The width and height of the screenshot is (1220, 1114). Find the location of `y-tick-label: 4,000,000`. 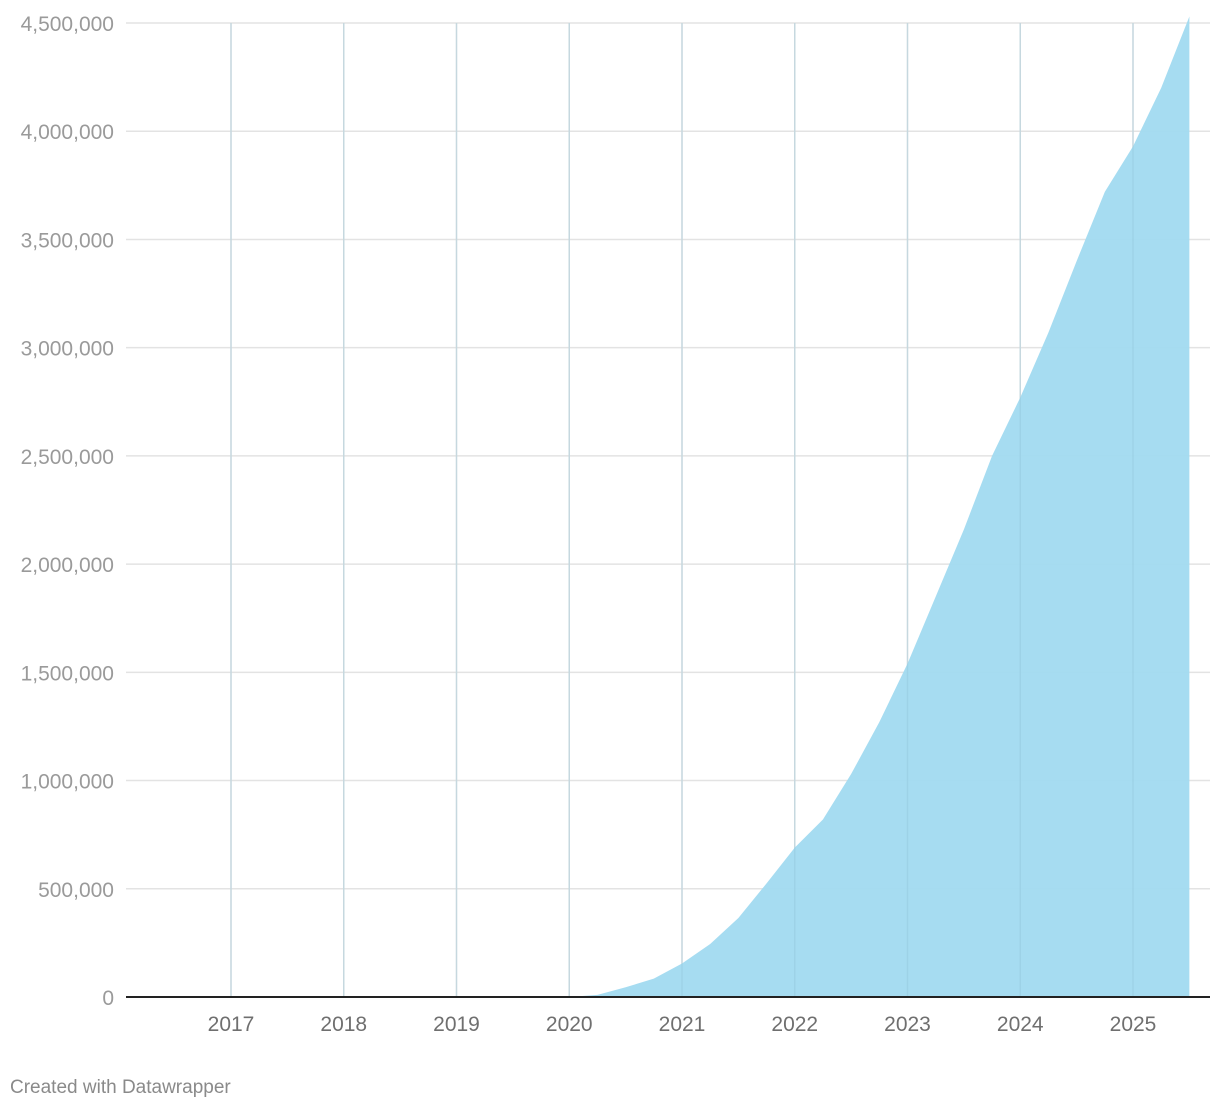

y-tick-label: 4,000,000 is located at coordinates (67, 132).